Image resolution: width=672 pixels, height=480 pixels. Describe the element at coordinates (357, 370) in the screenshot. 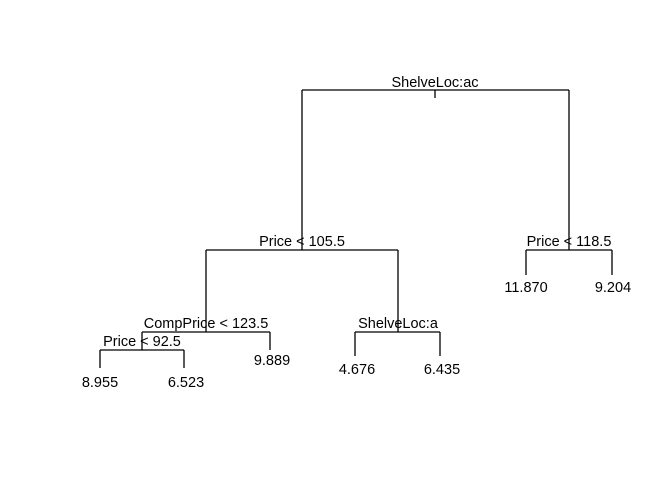

I see `leaf-value: 4.676` at that location.